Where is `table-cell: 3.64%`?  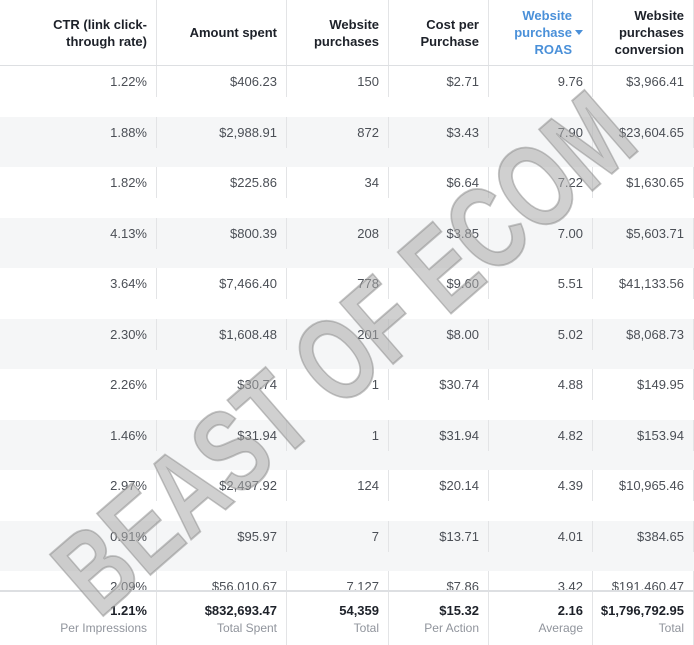
table-cell: 3.64% is located at coordinates (78, 283).